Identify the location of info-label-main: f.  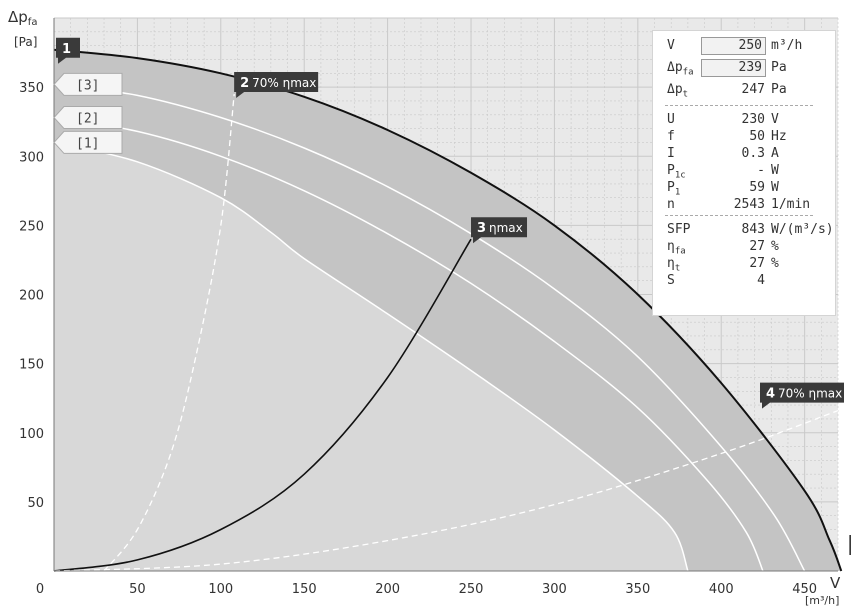
(671, 136).